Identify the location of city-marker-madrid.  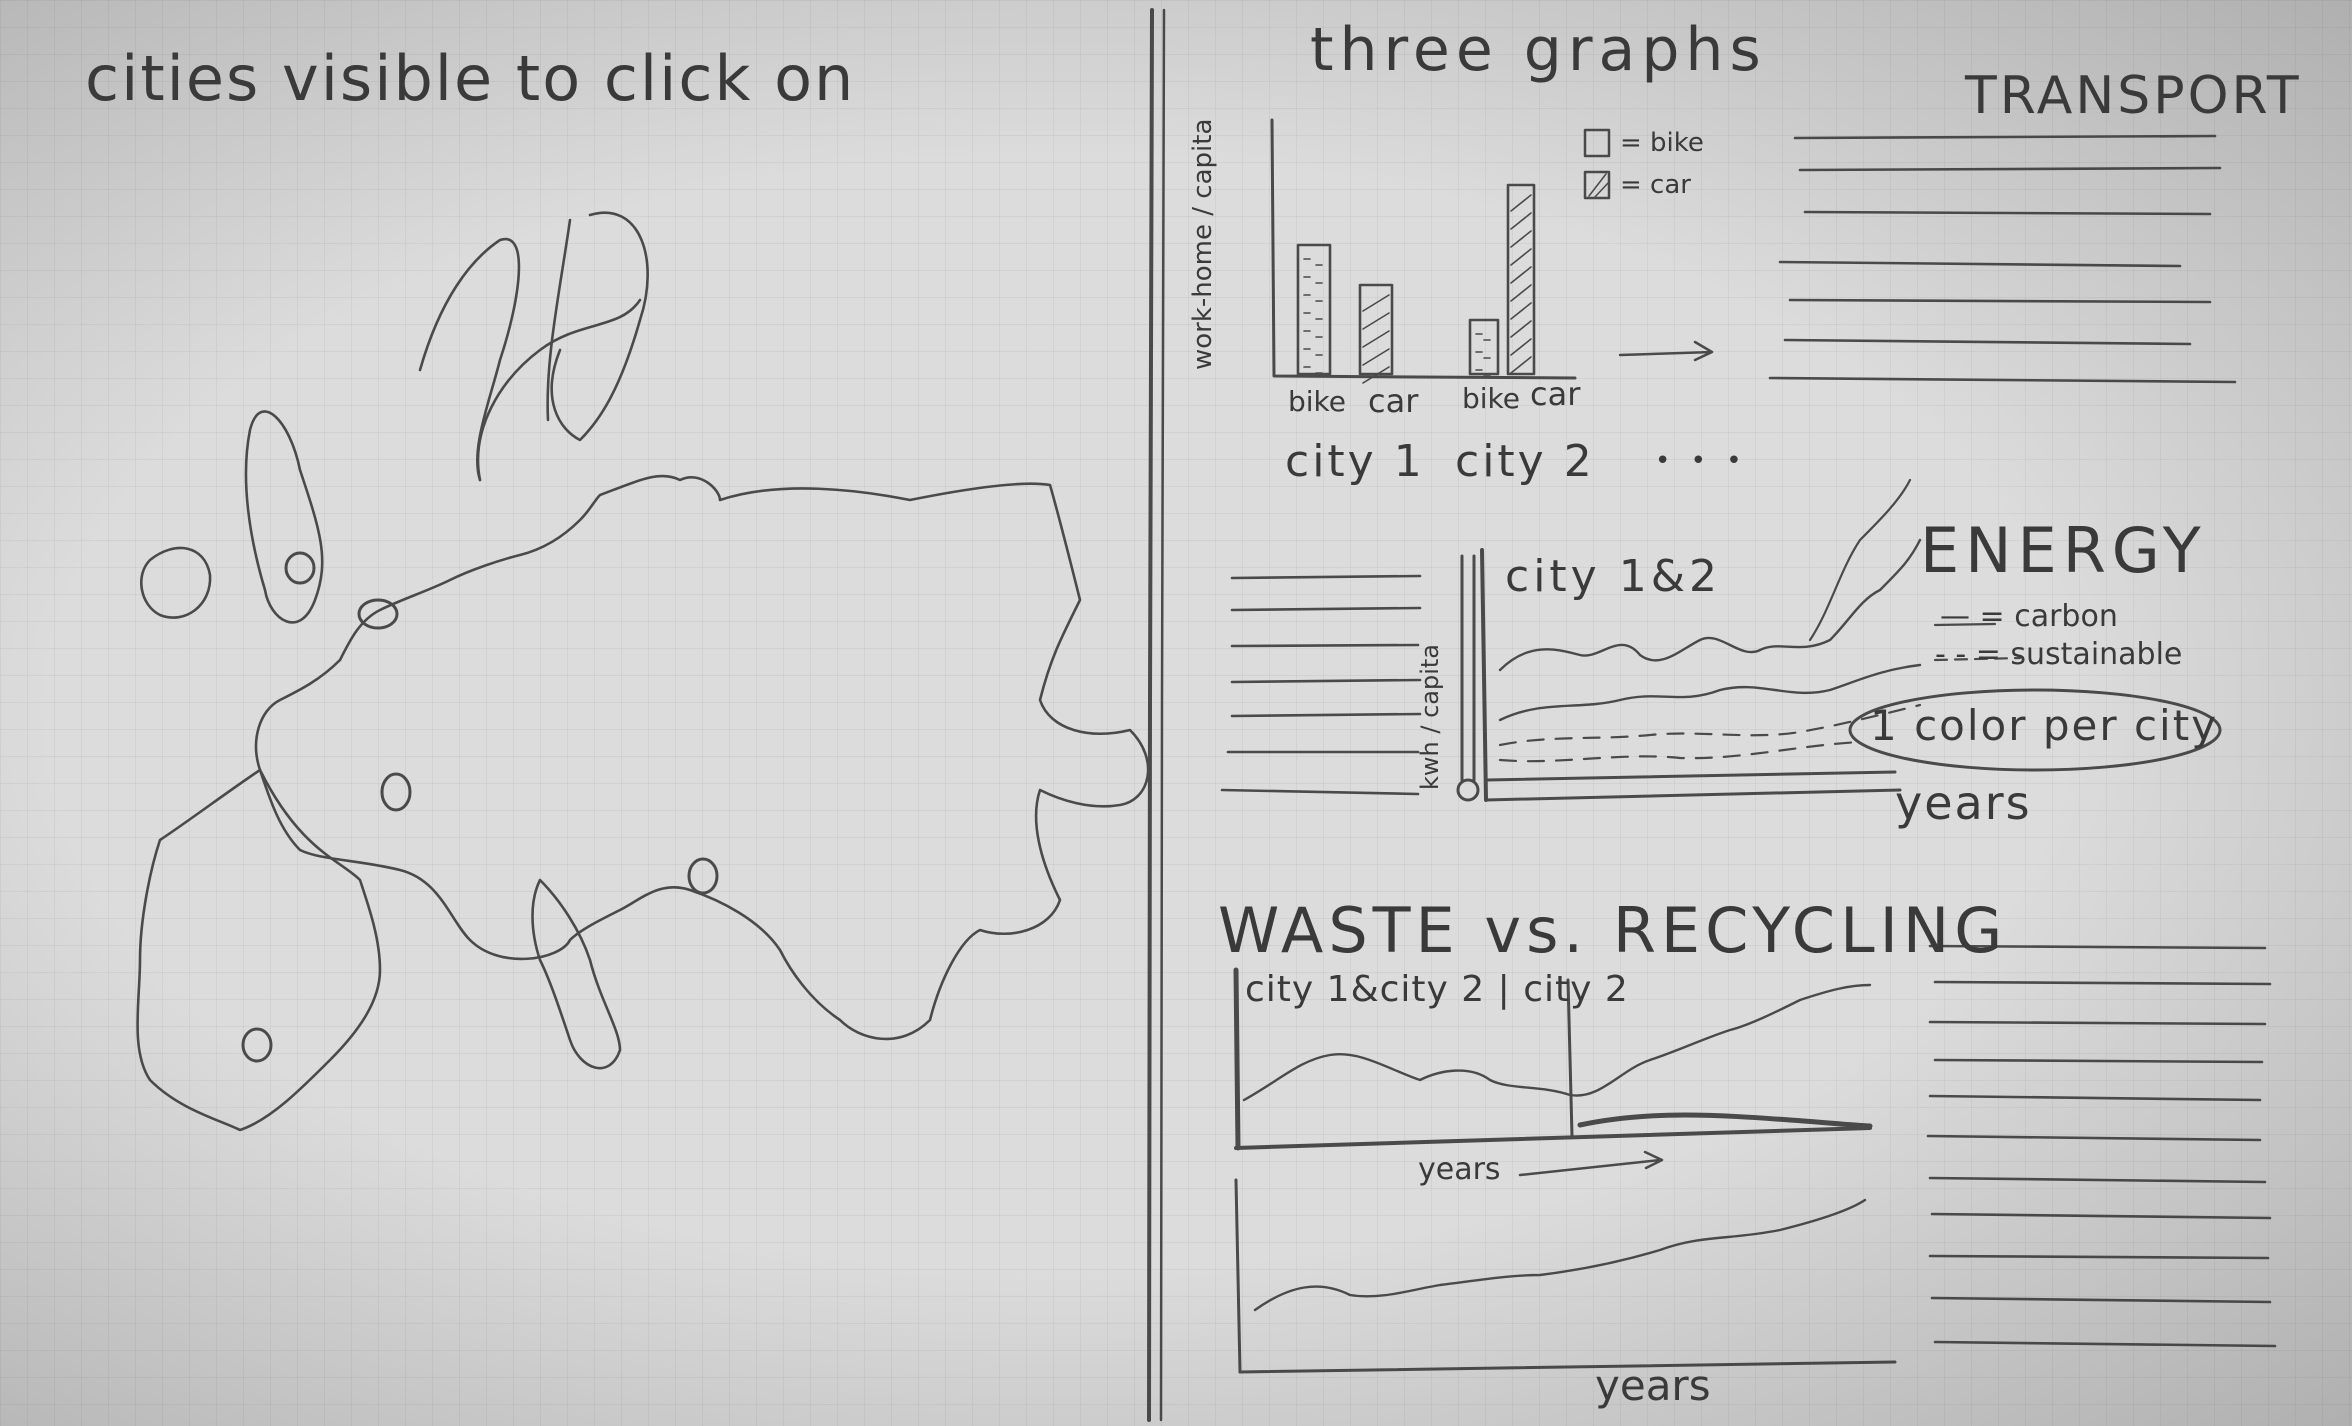
(257, 1045).